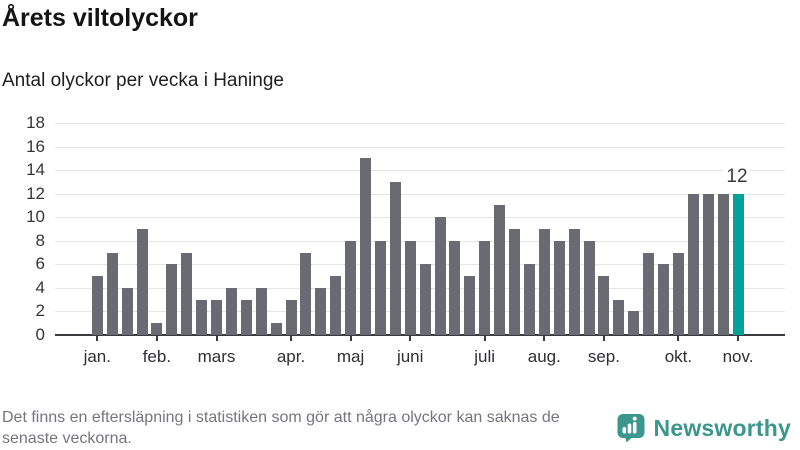  What do you see at coordinates (143, 80) in the screenshot?
I see `chart-subtitle: Antal olyckor per vecka i Haninge` at bounding box center [143, 80].